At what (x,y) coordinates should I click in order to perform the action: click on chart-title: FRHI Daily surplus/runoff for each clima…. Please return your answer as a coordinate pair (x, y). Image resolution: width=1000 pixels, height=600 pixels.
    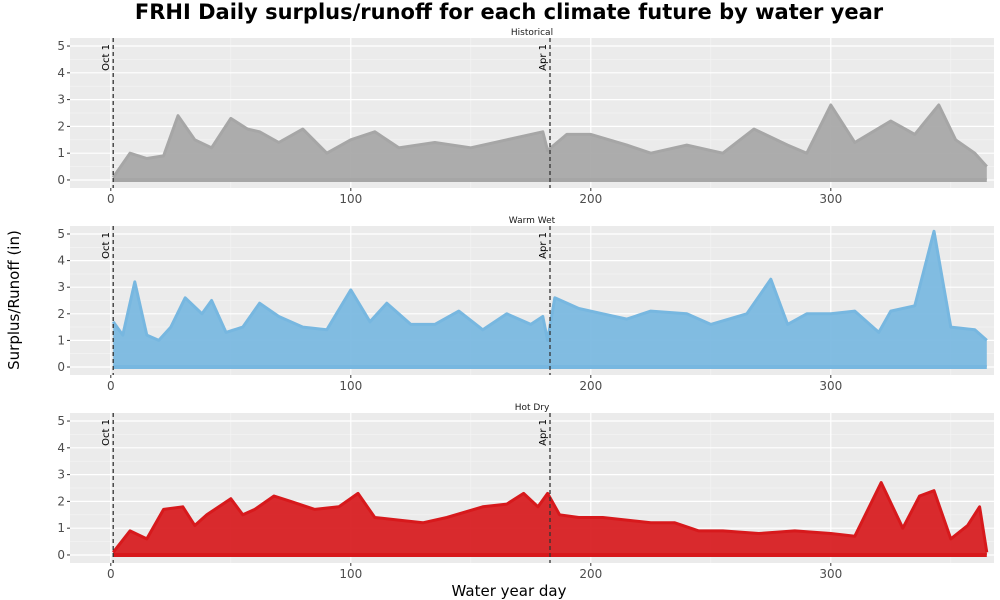
    Looking at the image, I should click on (509, 12).